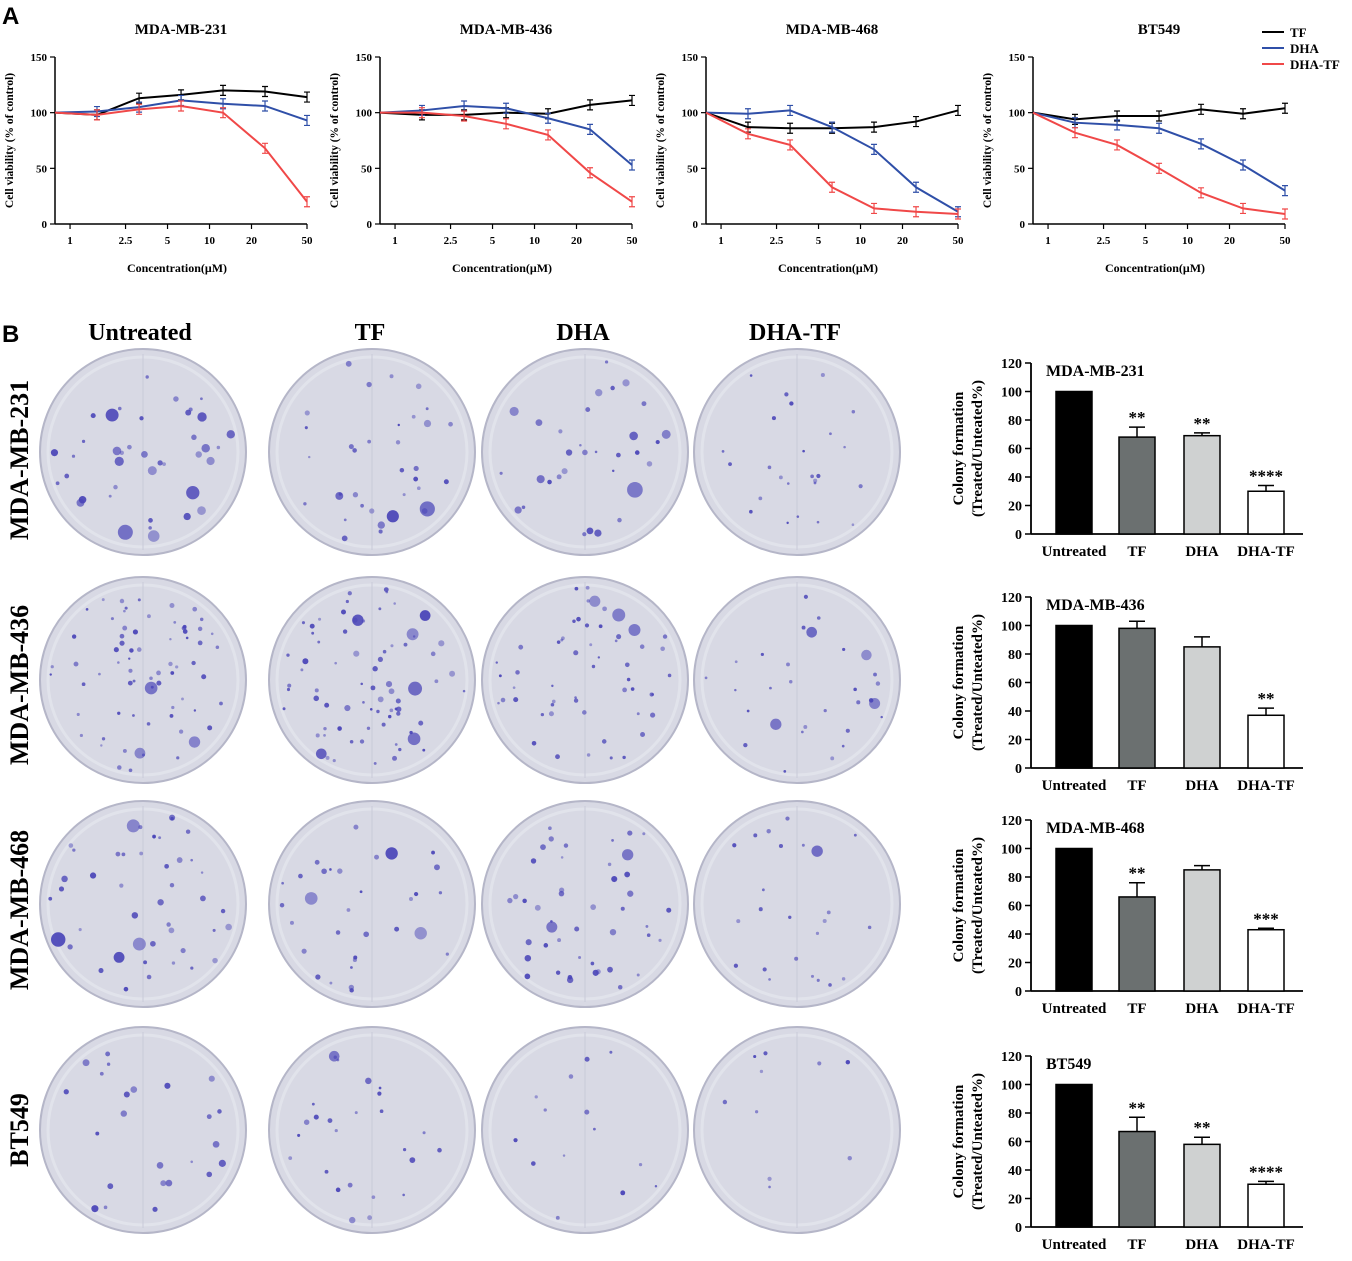 The image size is (1352, 1261). I want to click on x-tick-label: 2.5, so click(1104, 241).